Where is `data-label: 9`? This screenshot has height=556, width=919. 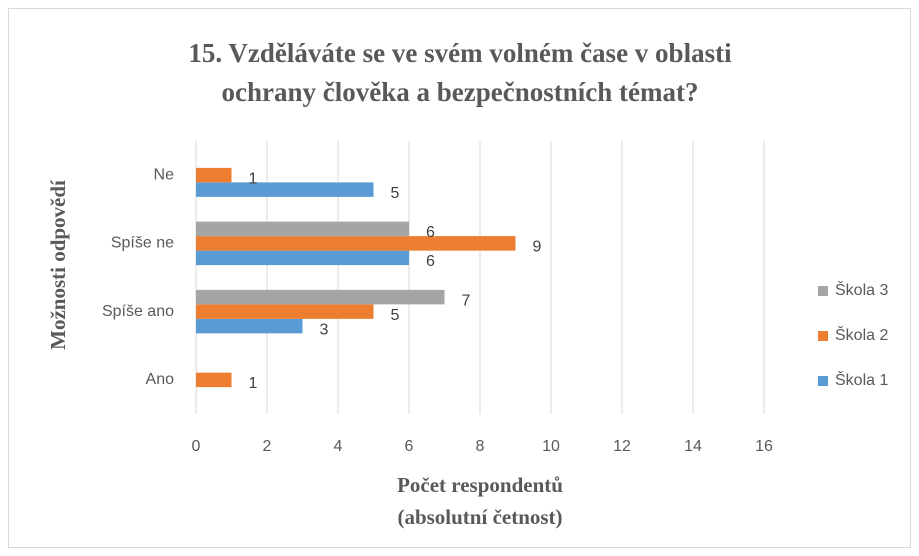
data-label: 9 is located at coordinates (537, 247).